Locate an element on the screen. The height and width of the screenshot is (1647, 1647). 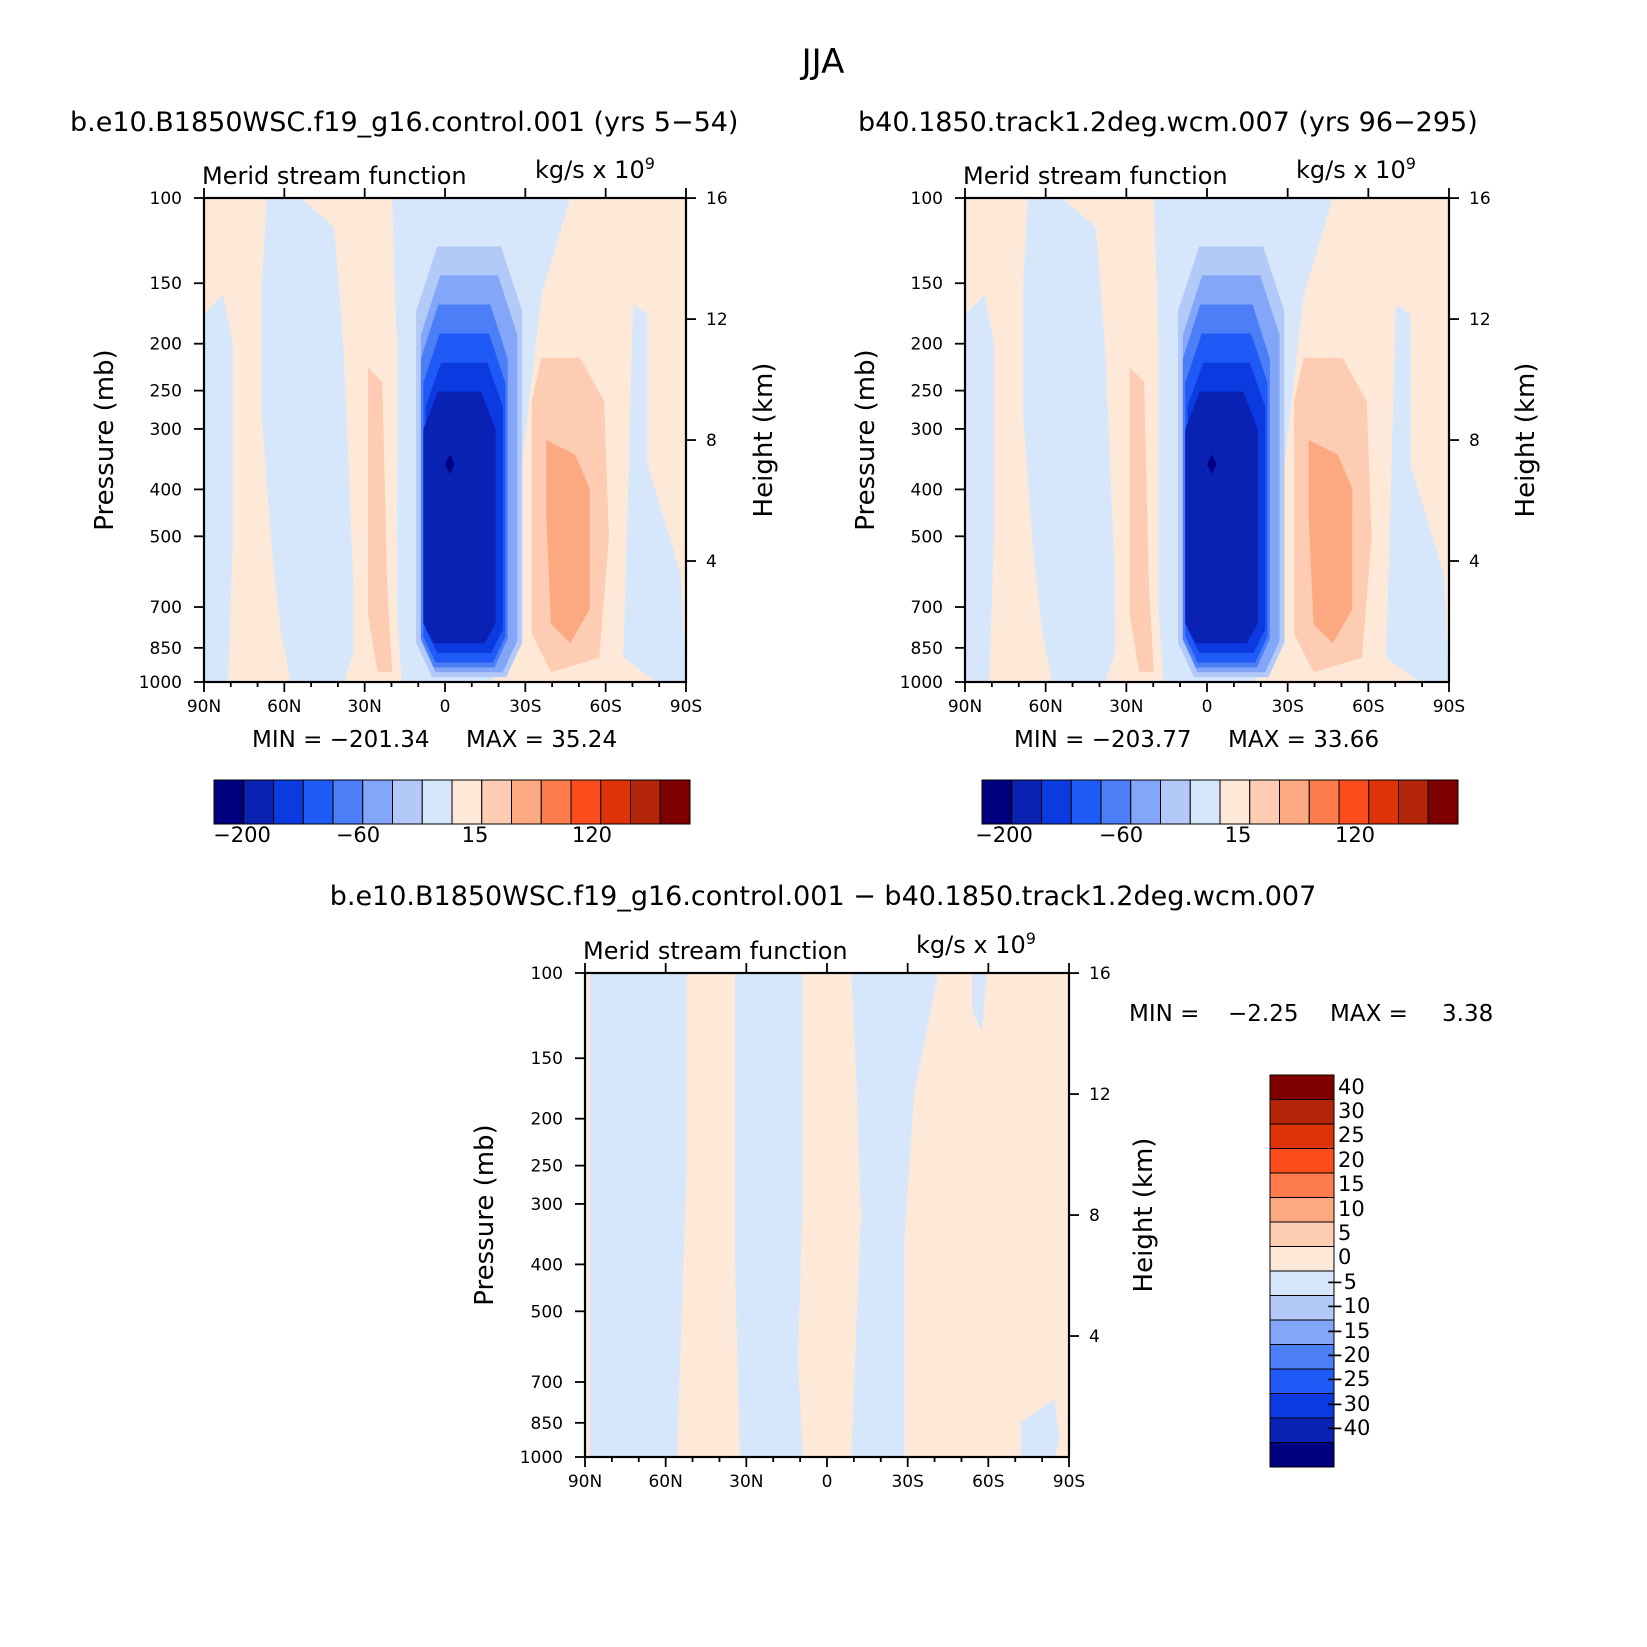
panel-difference-x-axis: 90N 60N 30N 0 30S 60S 90S is located at coordinates (826, 1227).